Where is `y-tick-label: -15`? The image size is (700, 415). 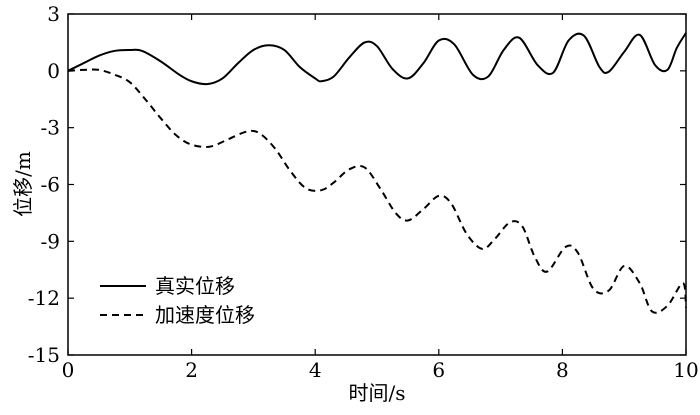 y-tick-label: -15 is located at coordinates (44, 355).